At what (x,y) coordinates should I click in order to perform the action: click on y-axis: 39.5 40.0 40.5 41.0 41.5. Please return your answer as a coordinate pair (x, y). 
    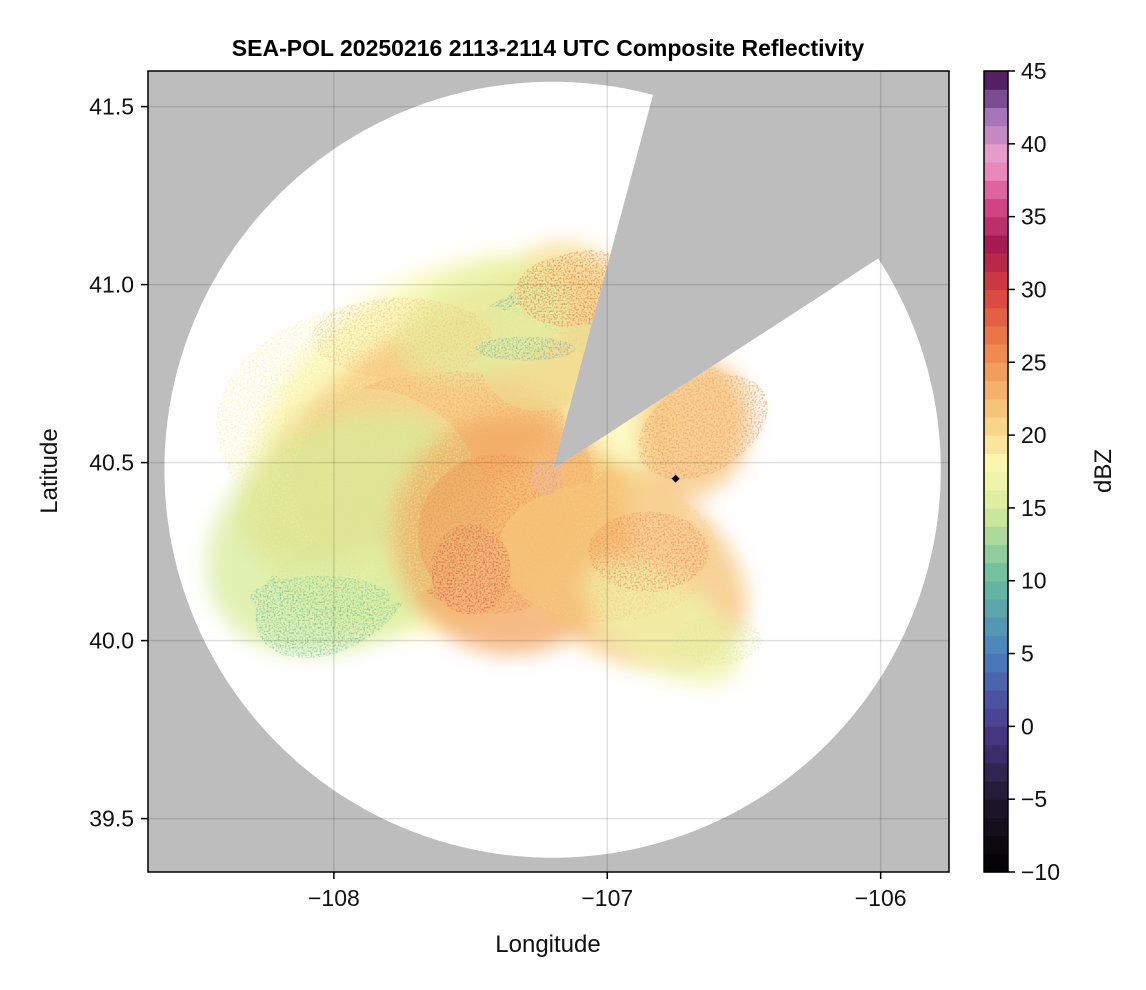
    Looking at the image, I should click on (118, 463).